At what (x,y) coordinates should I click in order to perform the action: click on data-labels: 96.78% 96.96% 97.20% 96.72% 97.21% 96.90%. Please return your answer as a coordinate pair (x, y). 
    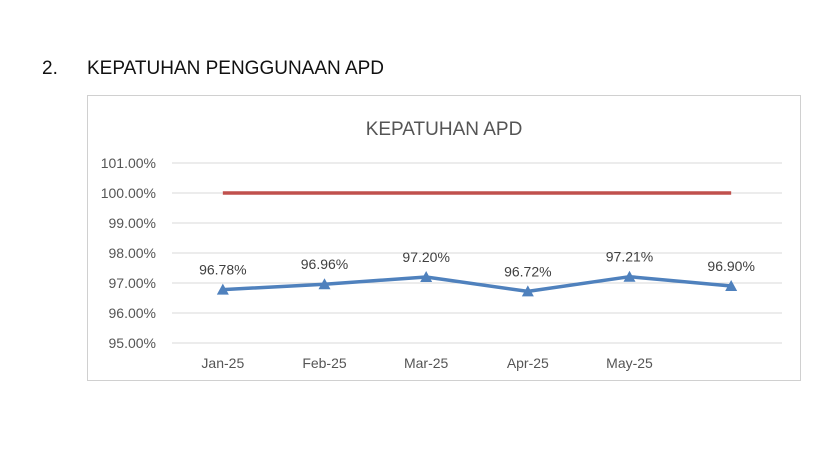
    Looking at the image, I should click on (477, 264).